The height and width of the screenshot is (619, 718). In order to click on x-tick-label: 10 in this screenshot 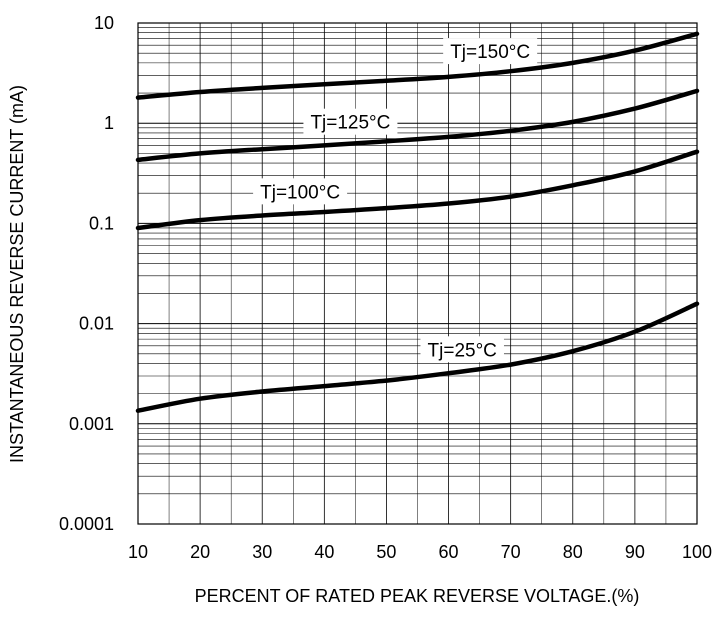, I will do `click(138, 552)`.